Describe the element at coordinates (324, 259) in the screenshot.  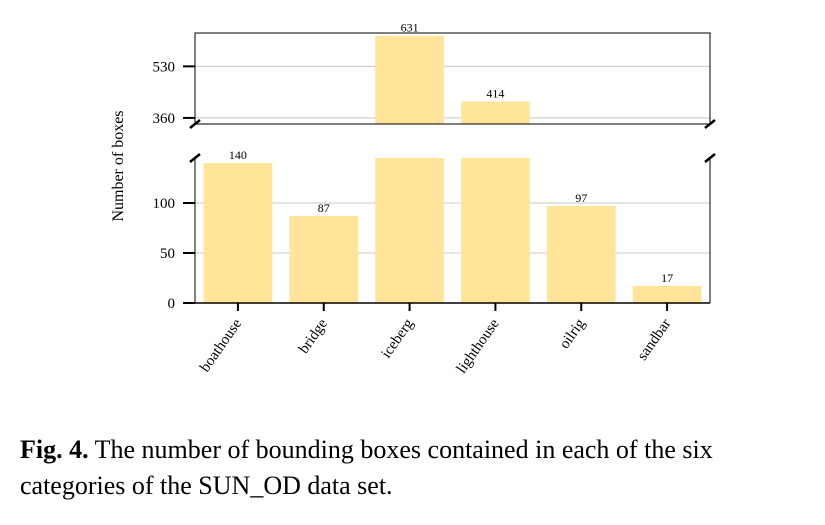
I see `bar-bridge` at that location.